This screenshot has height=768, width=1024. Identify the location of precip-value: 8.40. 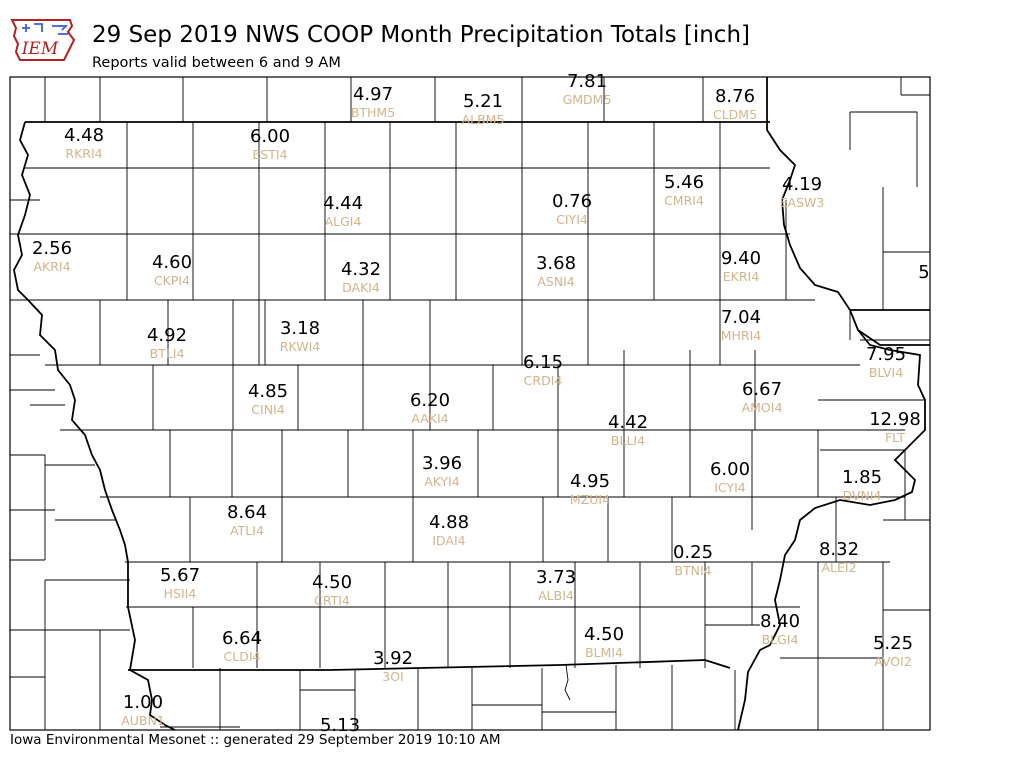
(780, 621).